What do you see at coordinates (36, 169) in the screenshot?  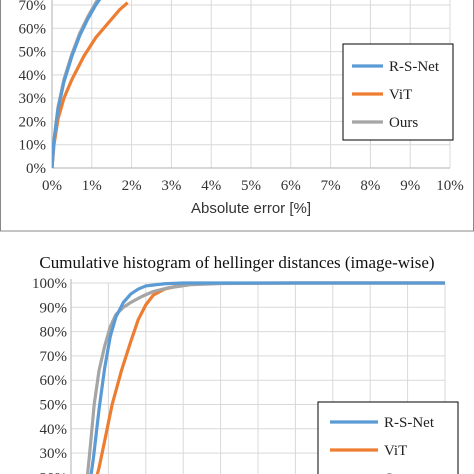 I see `chart1-y-tick-label: 0%` at bounding box center [36, 169].